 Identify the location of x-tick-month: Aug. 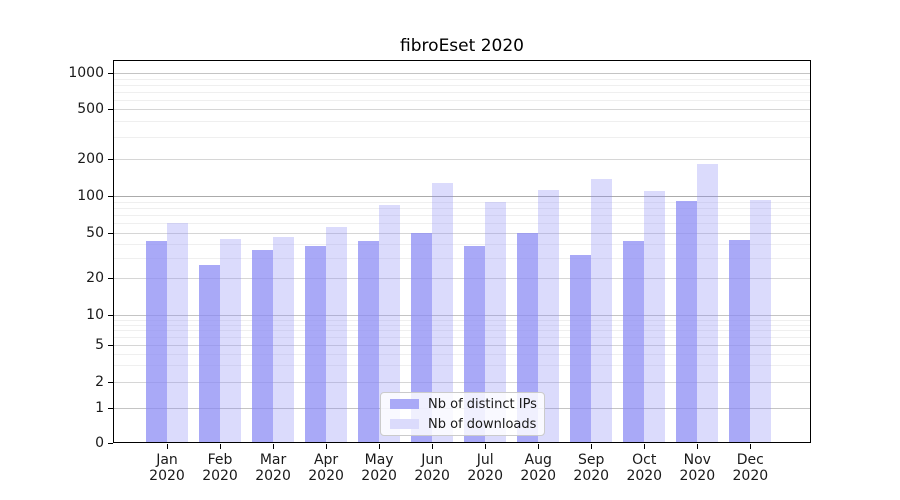
(538, 460).